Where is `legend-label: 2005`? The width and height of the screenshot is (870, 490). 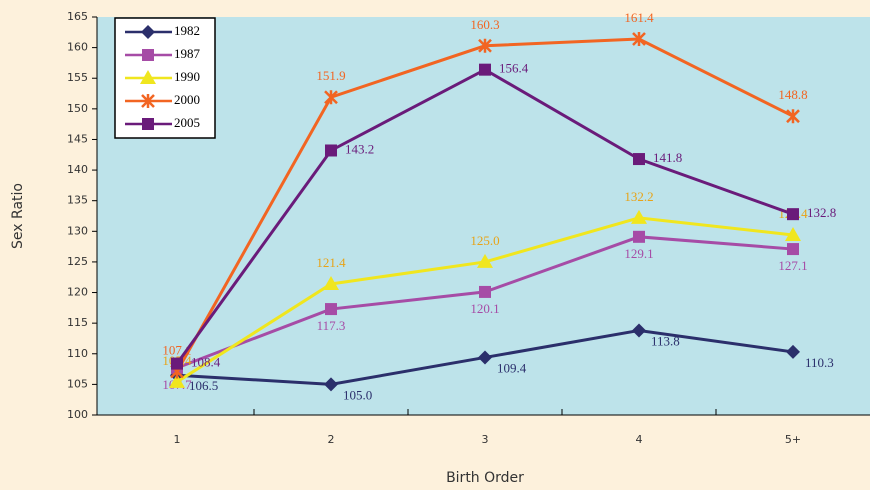
legend-label: 2005 is located at coordinates (187, 122).